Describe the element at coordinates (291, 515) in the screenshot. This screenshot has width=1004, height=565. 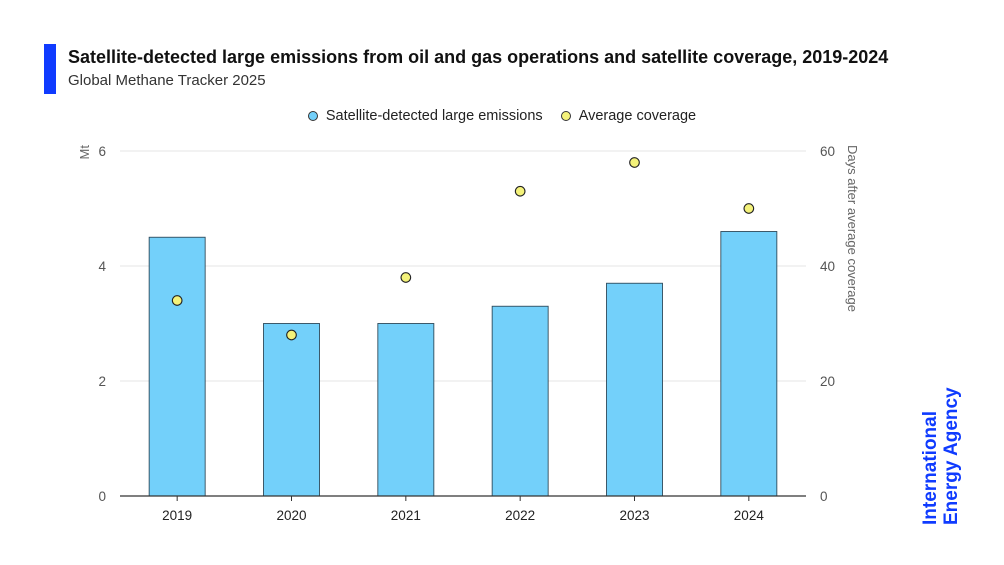
I see `x-tick-label: 2020` at that location.